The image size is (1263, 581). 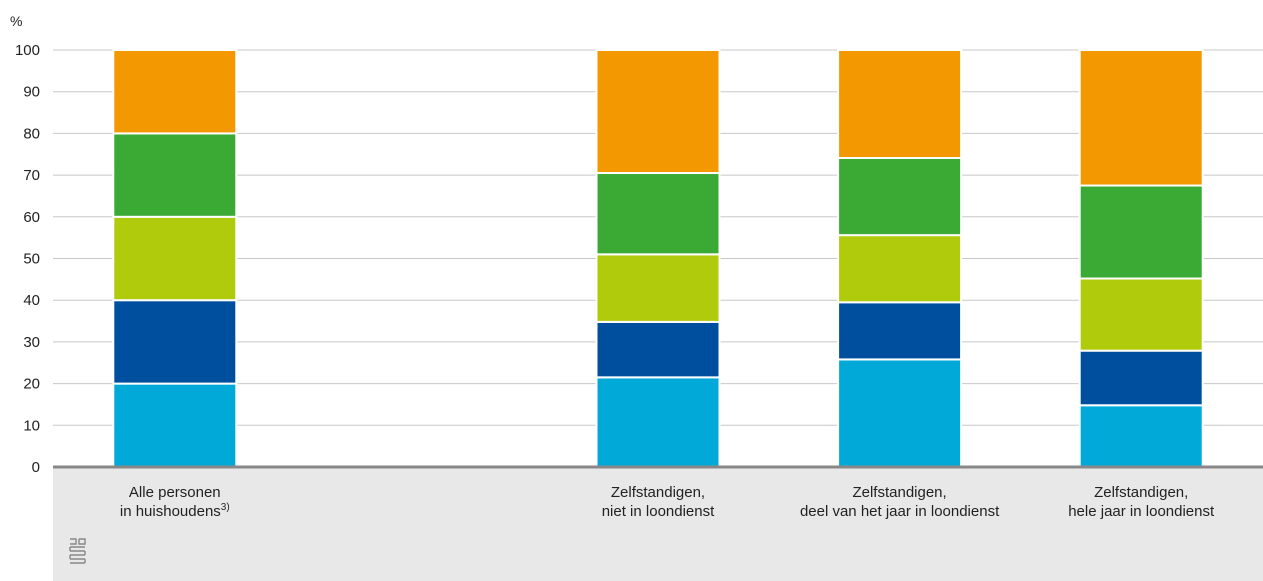 What do you see at coordinates (31, 92) in the screenshot?
I see `y-tick-label: 90` at bounding box center [31, 92].